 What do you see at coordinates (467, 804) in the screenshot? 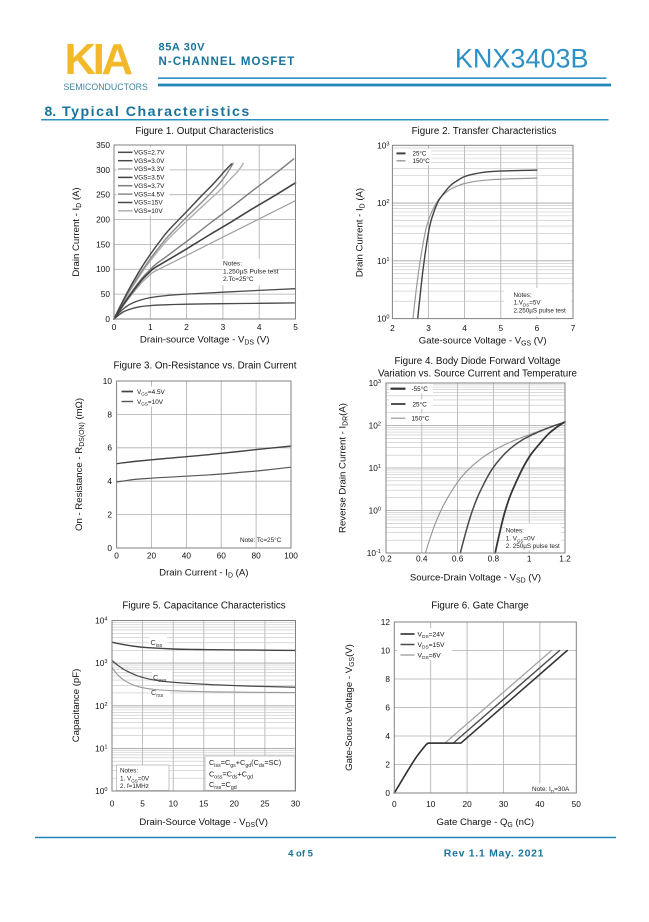
I see `svg-text: 20` at bounding box center [467, 804].